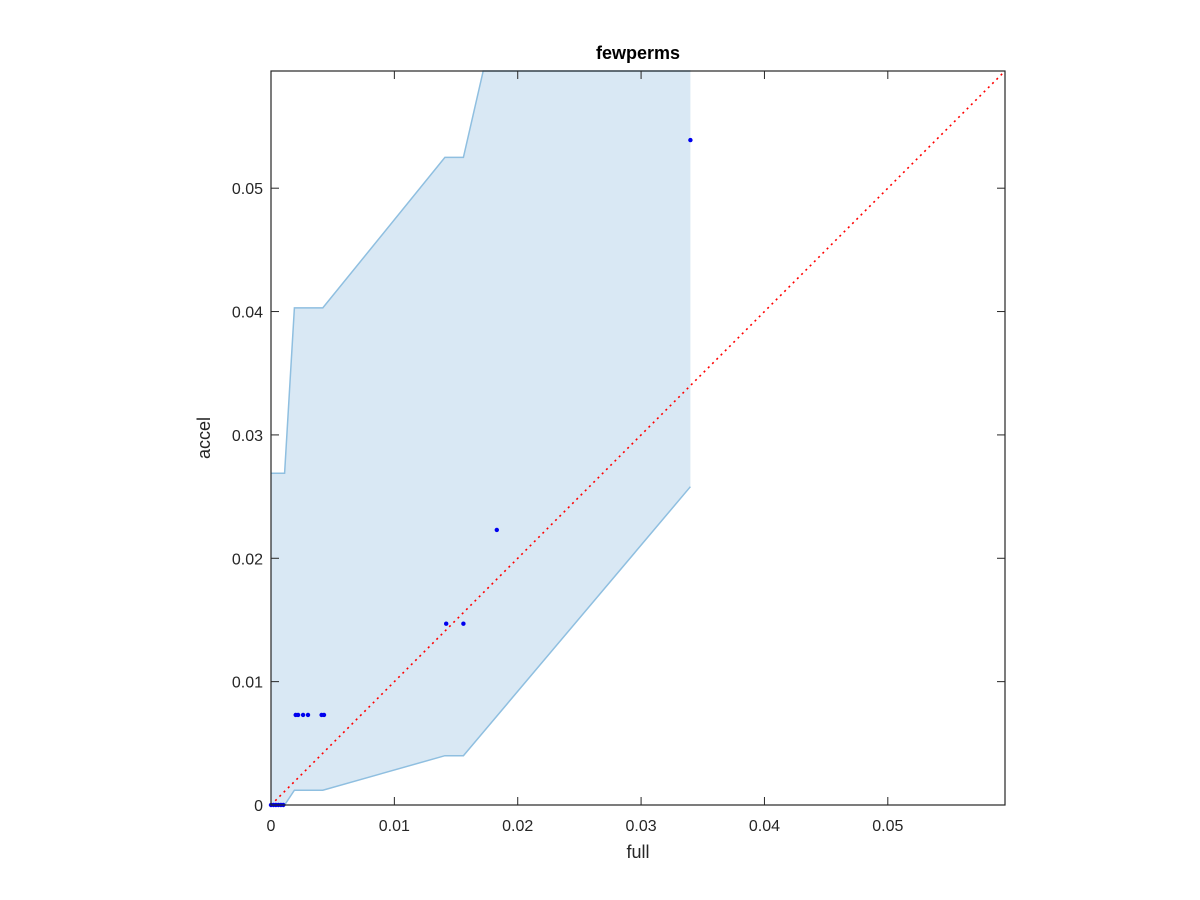  What do you see at coordinates (638, 53) in the screenshot?
I see `chart-title: fewperms` at bounding box center [638, 53].